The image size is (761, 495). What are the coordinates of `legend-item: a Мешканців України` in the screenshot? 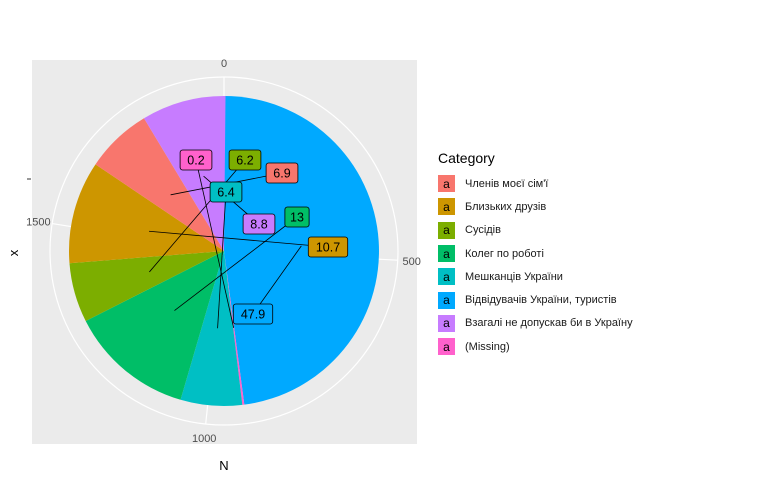 It's located at (535, 276).